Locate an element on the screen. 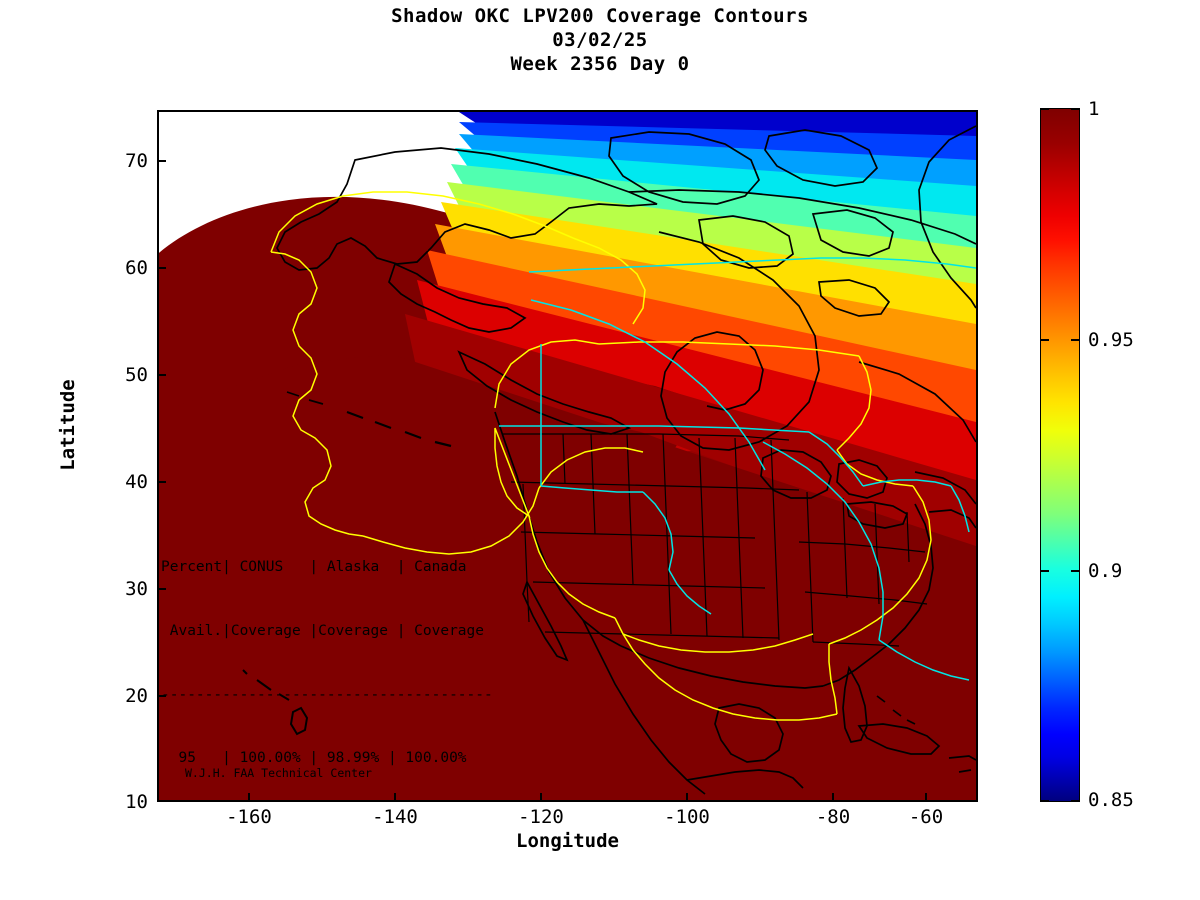 Image resolution: width=1200 pixels, height=900 pixels. x-label-m160: -160 is located at coordinates (249, 817).